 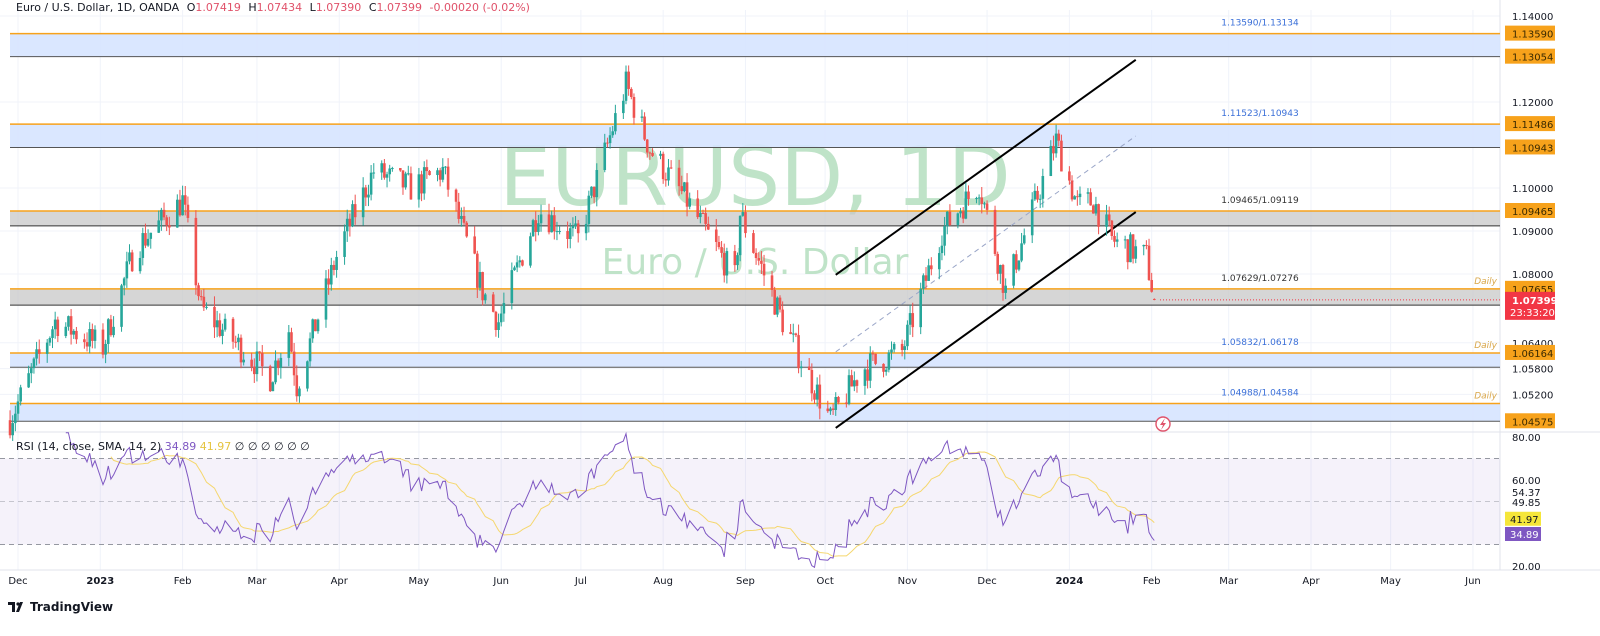 I want to click on price-tick-label: 1.05200, so click(x=1532, y=395).